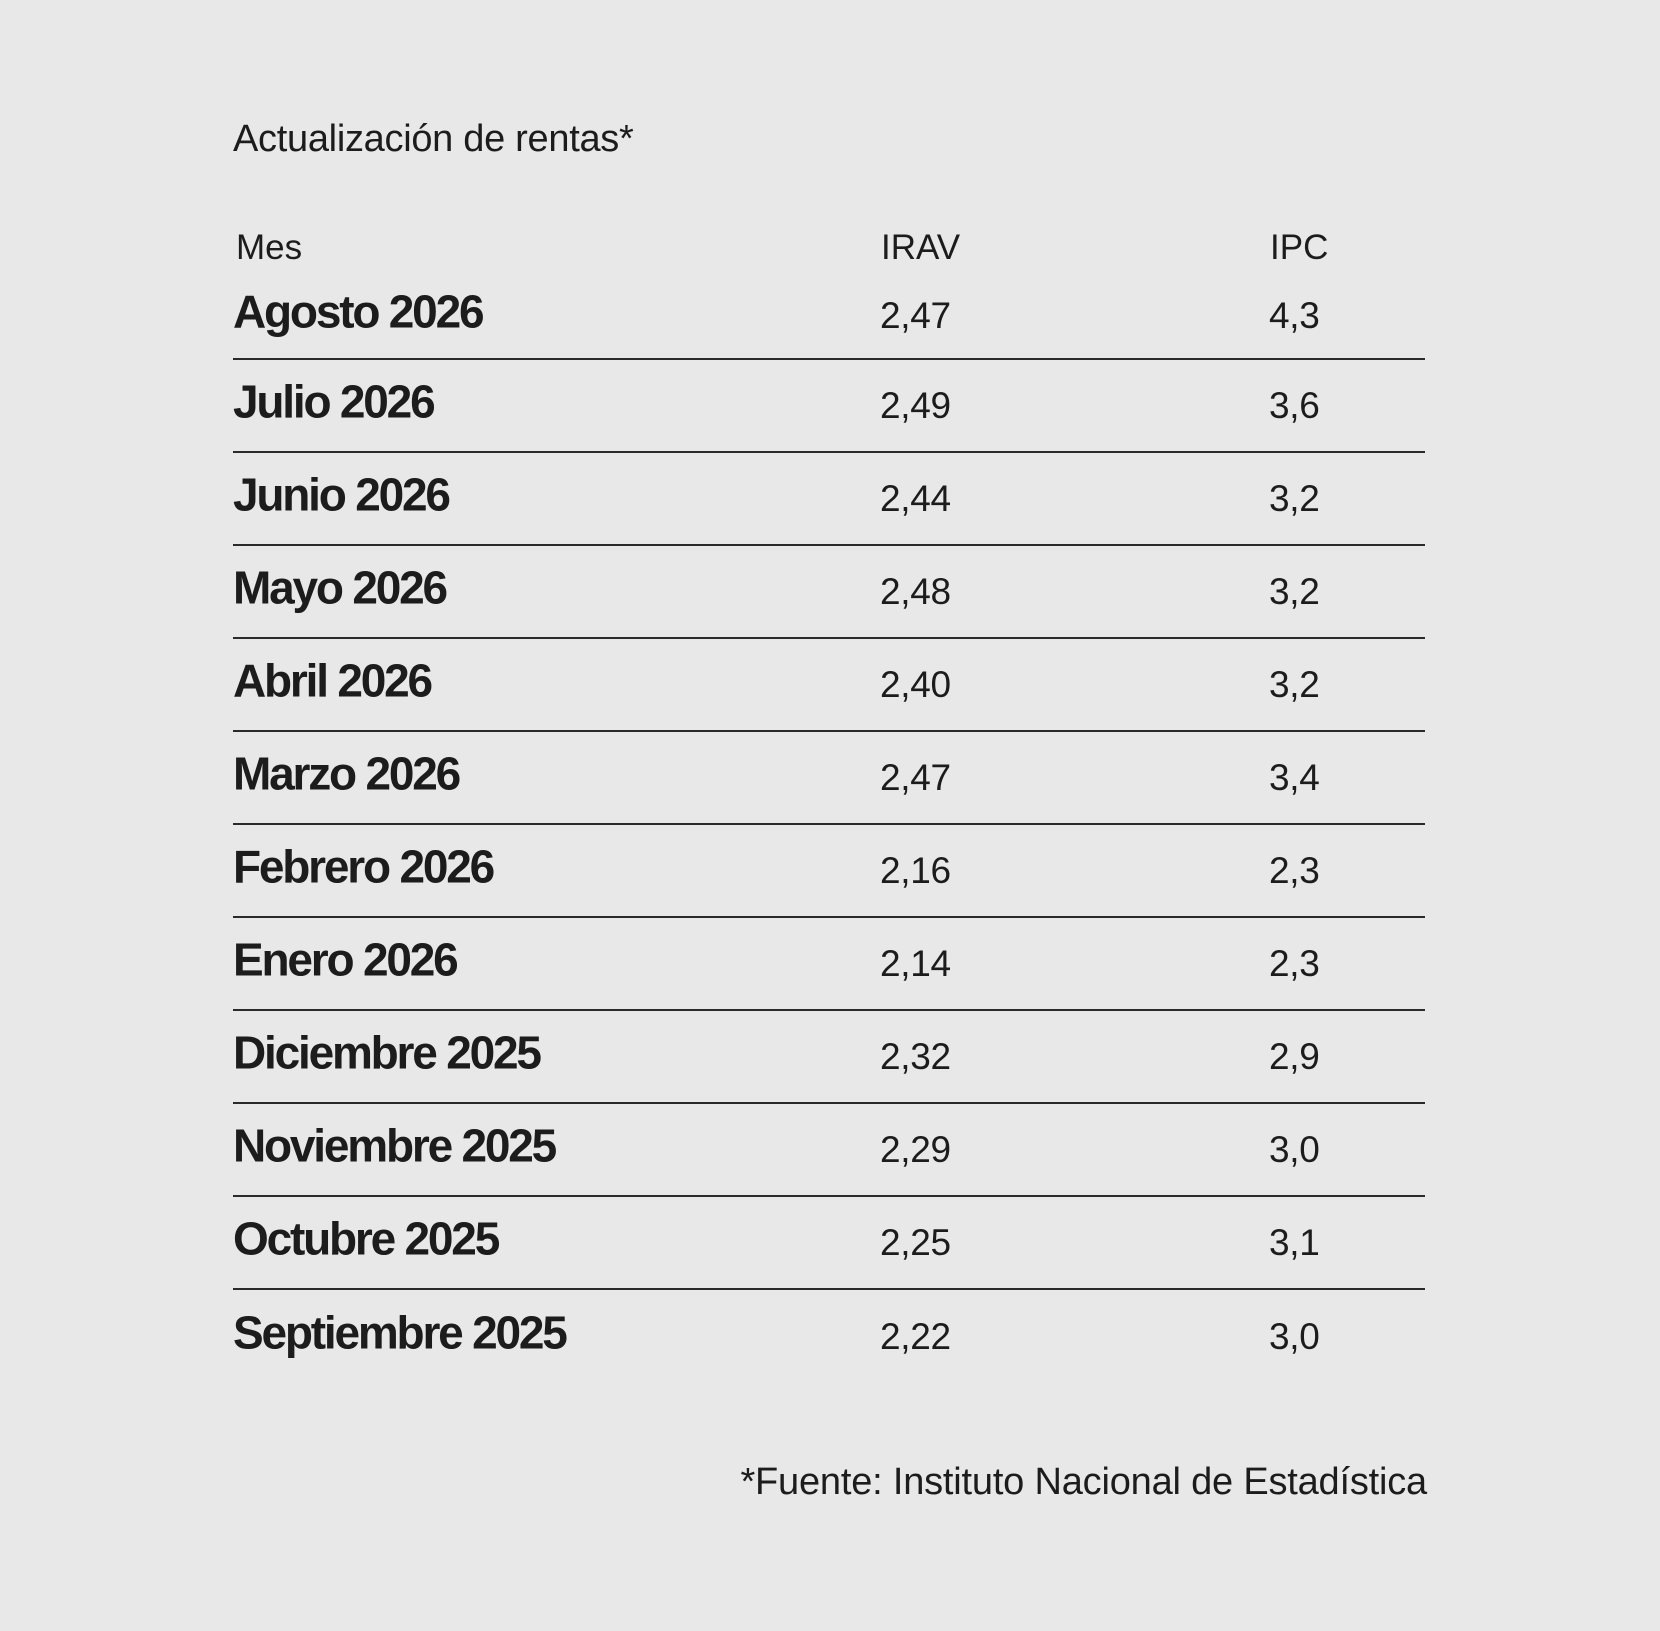 The width and height of the screenshot is (1660, 1631). I want to click on cell-irav: 2,44, so click(915, 498).